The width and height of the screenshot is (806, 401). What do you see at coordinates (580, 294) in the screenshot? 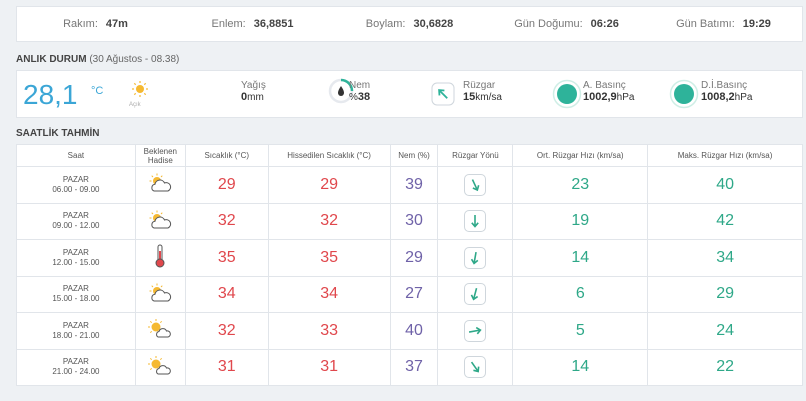
I see `avg-wind-cell: 6` at bounding box center [580, 294].